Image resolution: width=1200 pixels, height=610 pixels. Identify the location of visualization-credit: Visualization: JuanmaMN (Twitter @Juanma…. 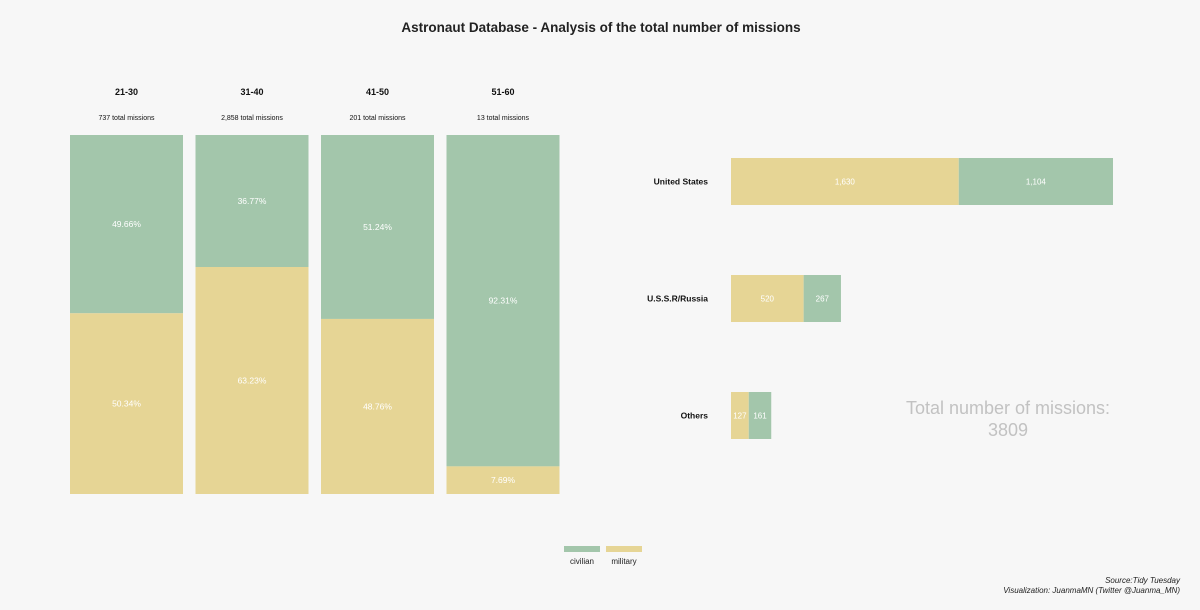
(1091, 590).